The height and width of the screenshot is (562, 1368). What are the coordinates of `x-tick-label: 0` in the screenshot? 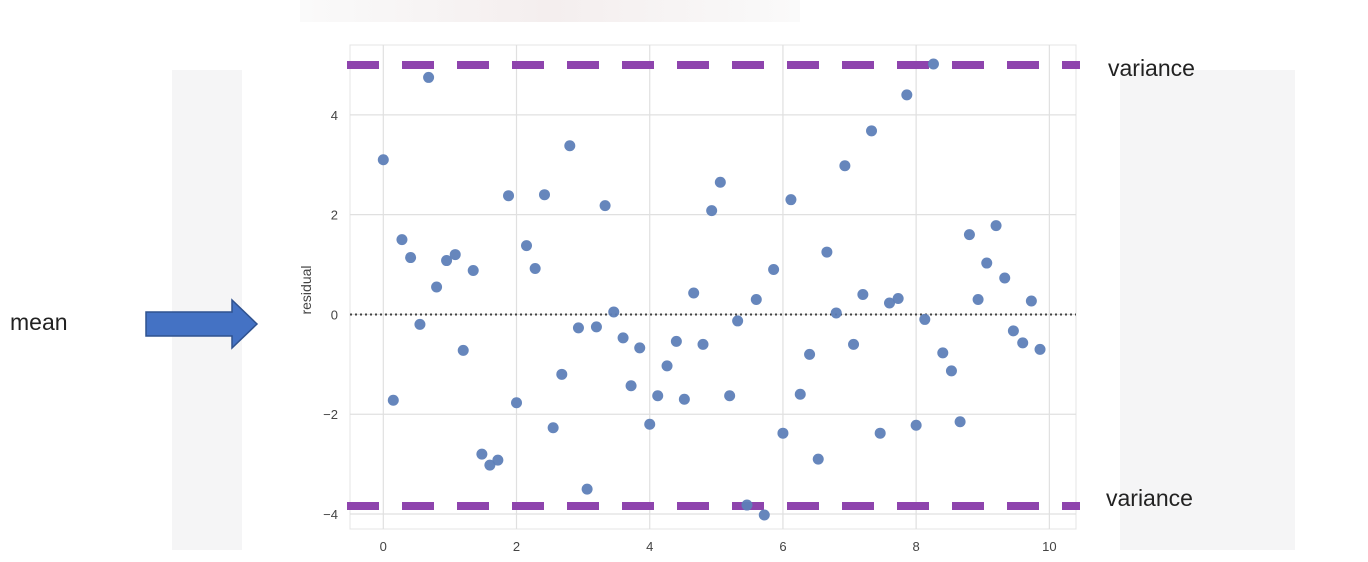 It's located at (383, 546).